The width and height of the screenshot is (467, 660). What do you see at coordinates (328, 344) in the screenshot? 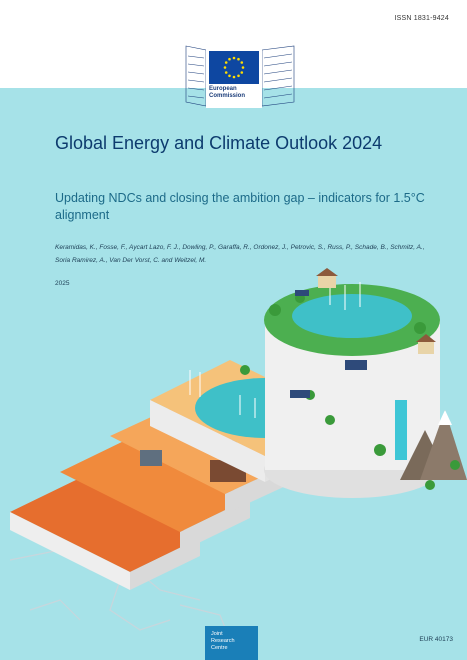
I see `solar-panels` at bounding box center [328, 344].